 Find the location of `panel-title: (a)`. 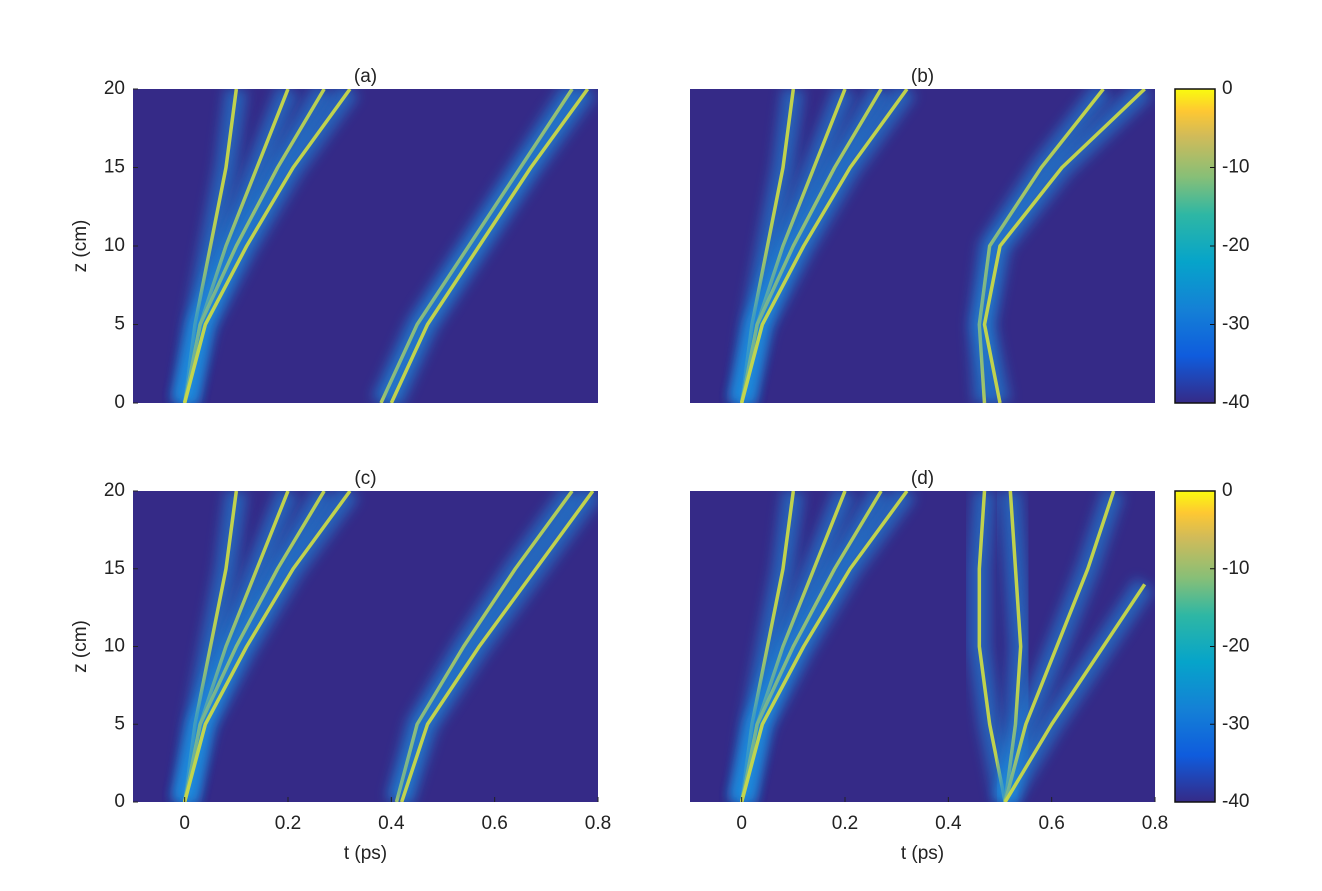

panel-title: (a) is located at coordinates (365, 76).